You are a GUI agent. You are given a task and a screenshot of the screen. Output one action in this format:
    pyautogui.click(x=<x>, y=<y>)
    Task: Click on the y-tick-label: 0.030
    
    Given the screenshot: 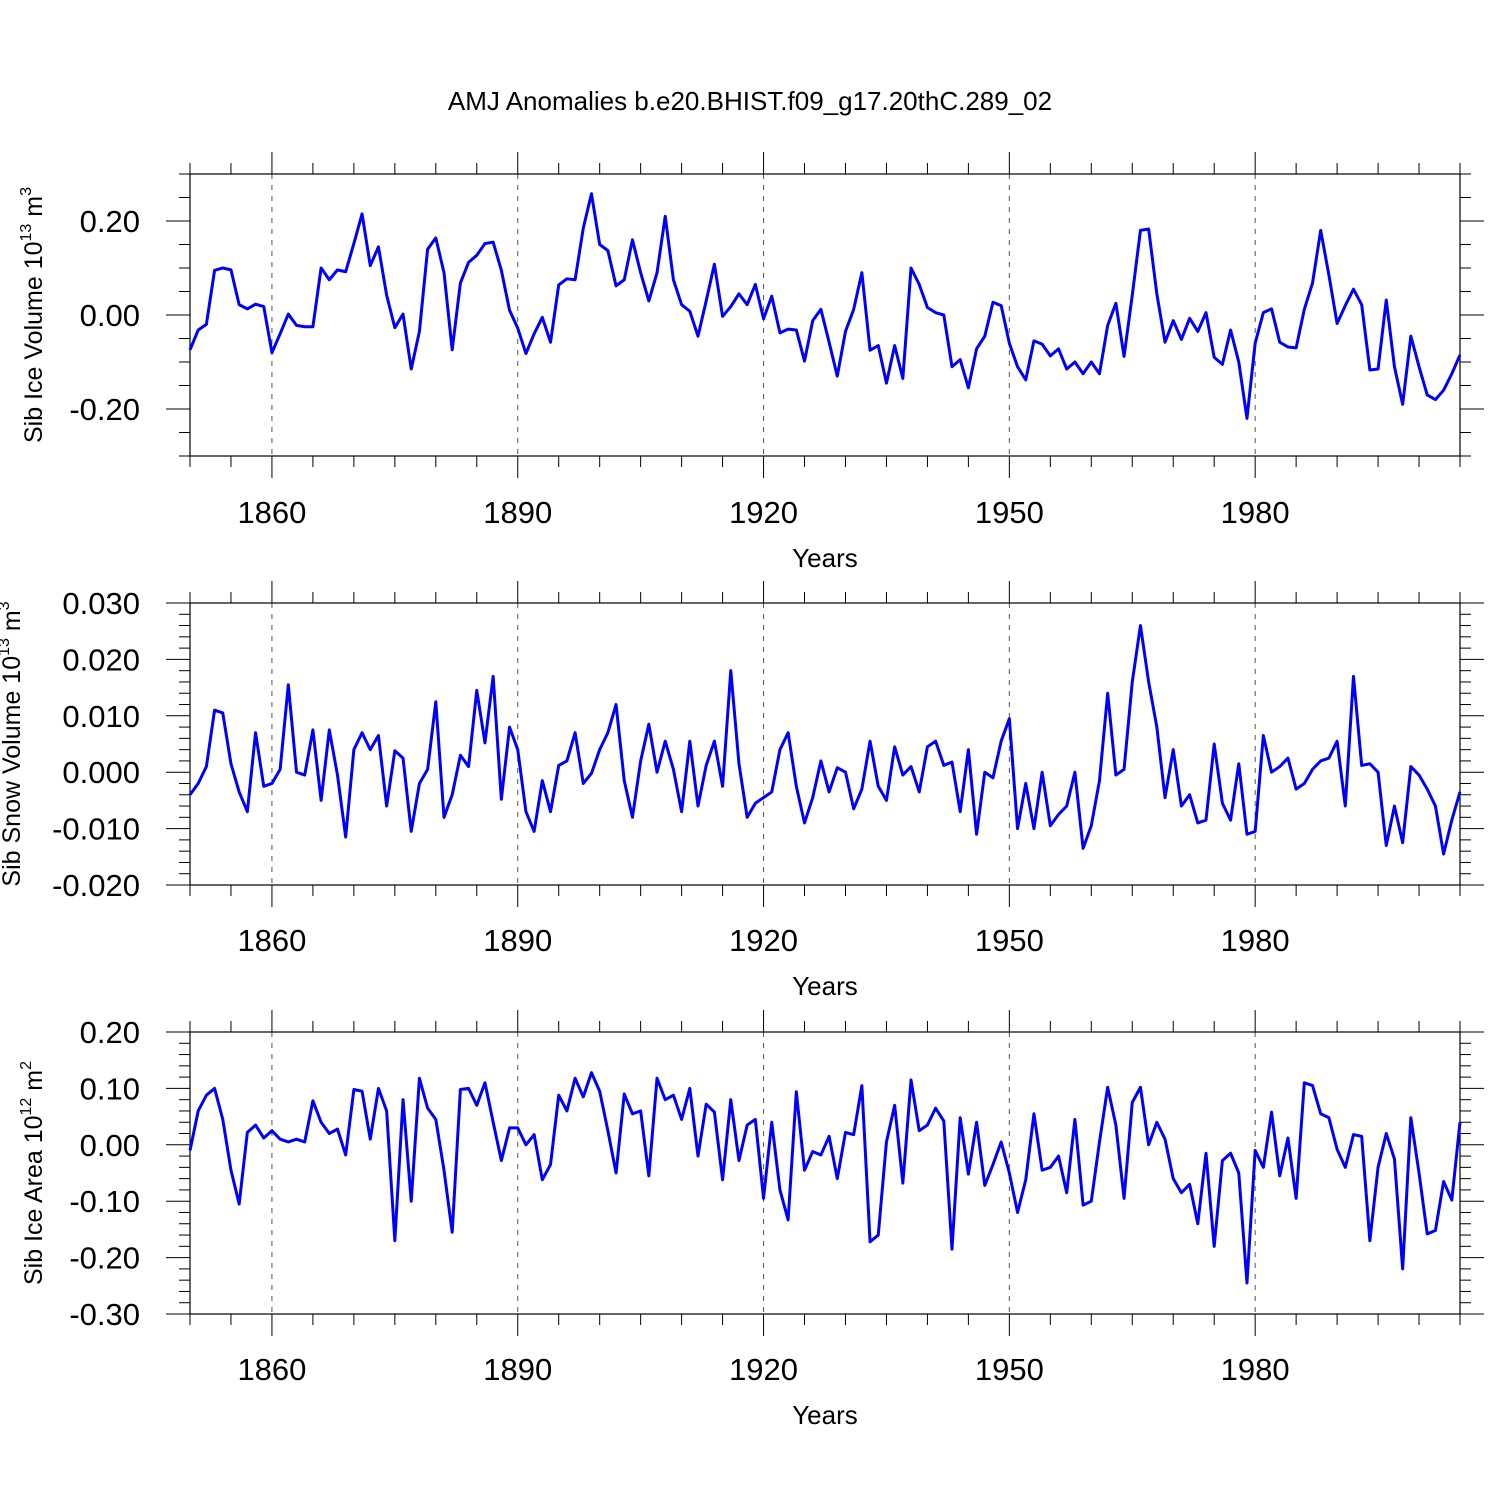 What is the action you would take?
    pyautogui.click(x=101, y=603)
    